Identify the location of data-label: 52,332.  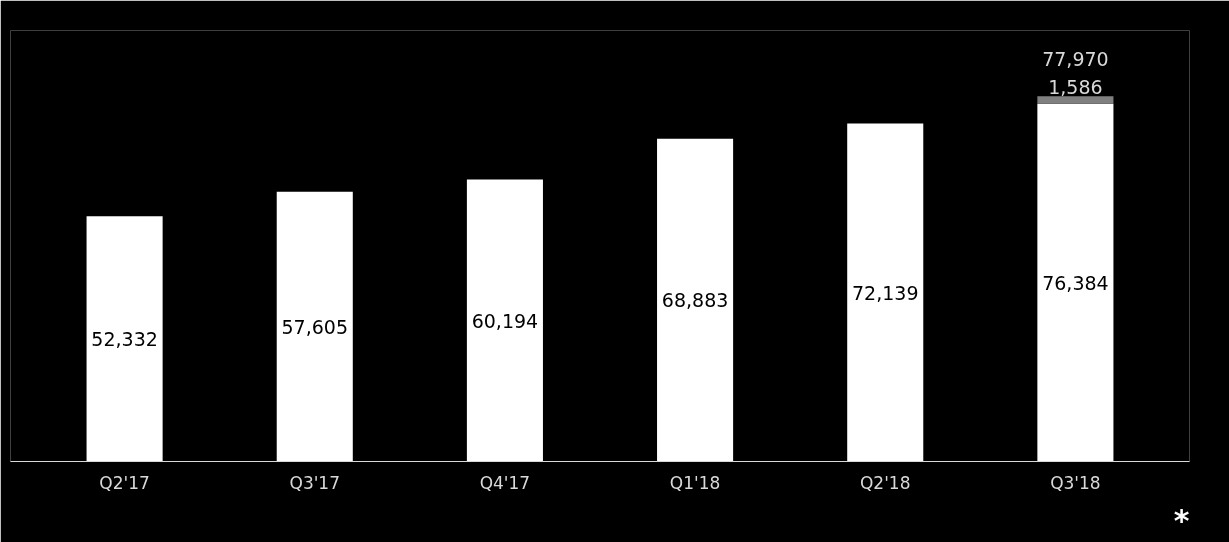
(124, 338).